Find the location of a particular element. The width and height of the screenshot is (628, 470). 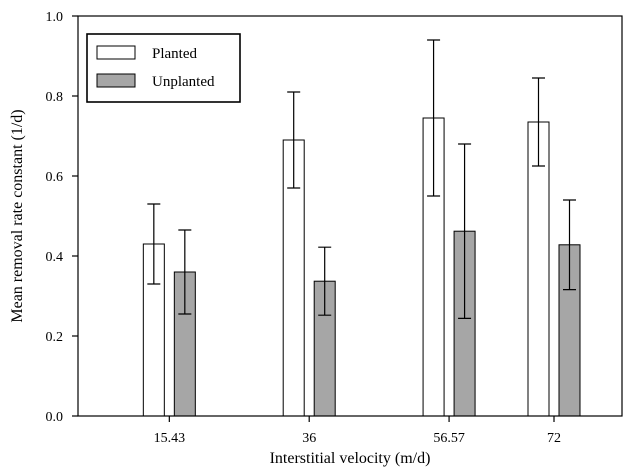

error-bar-planted-56.57 is located at coordinates (434, 118).